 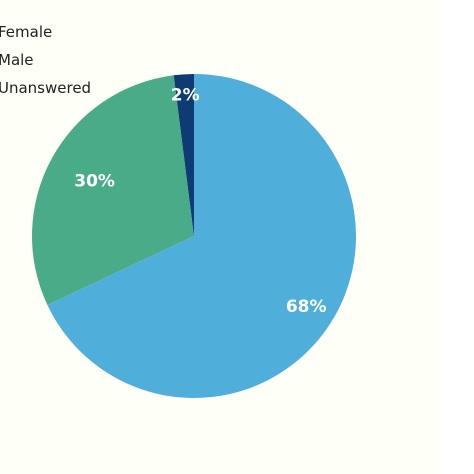 What do you see at coordinates (183, 155) in the screenshot?
I see `slice-unanswered` at bounding box center [183, 155].